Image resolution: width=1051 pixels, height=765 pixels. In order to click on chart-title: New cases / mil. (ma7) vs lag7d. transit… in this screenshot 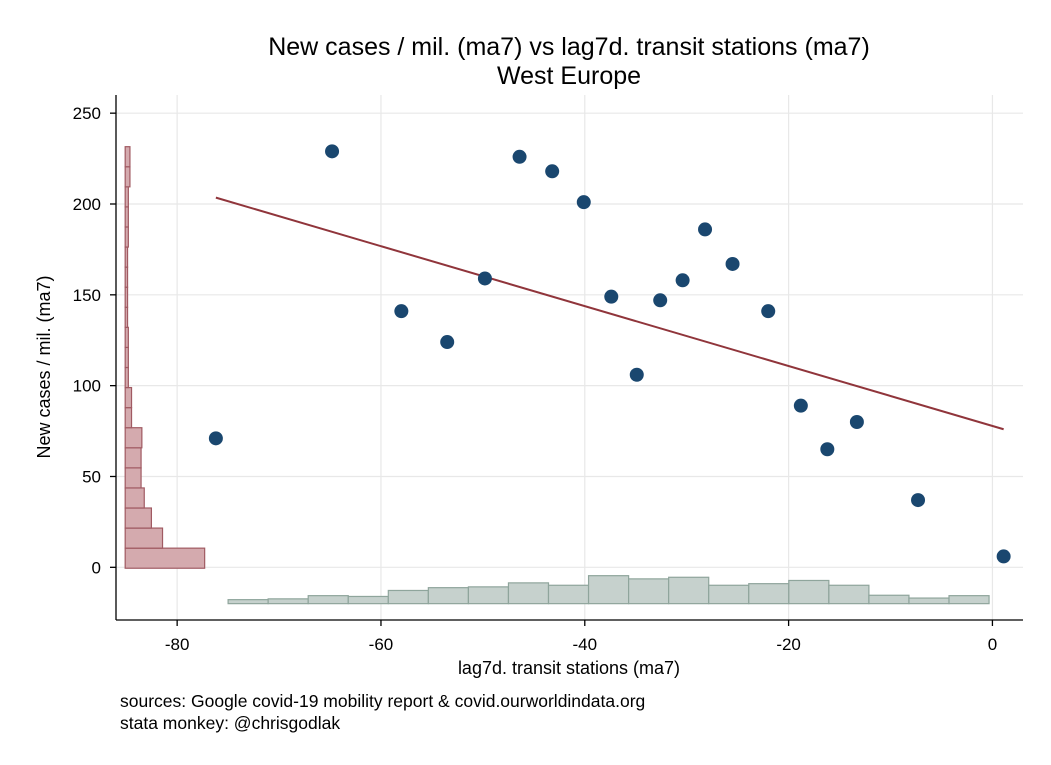, I will do `click(569, 47)`.